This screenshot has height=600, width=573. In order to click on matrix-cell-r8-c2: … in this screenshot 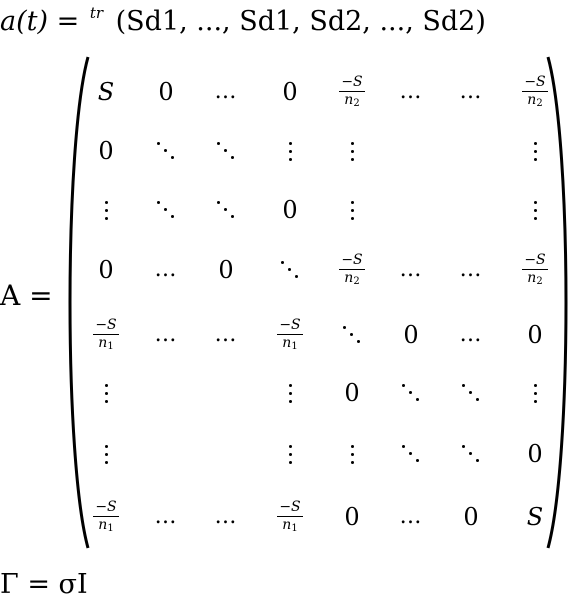, I will do `click(166, 516)`.